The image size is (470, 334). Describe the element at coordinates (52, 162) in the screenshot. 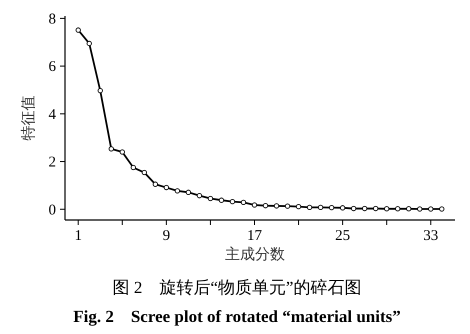

I see `y-tick-label: 2` at that location.